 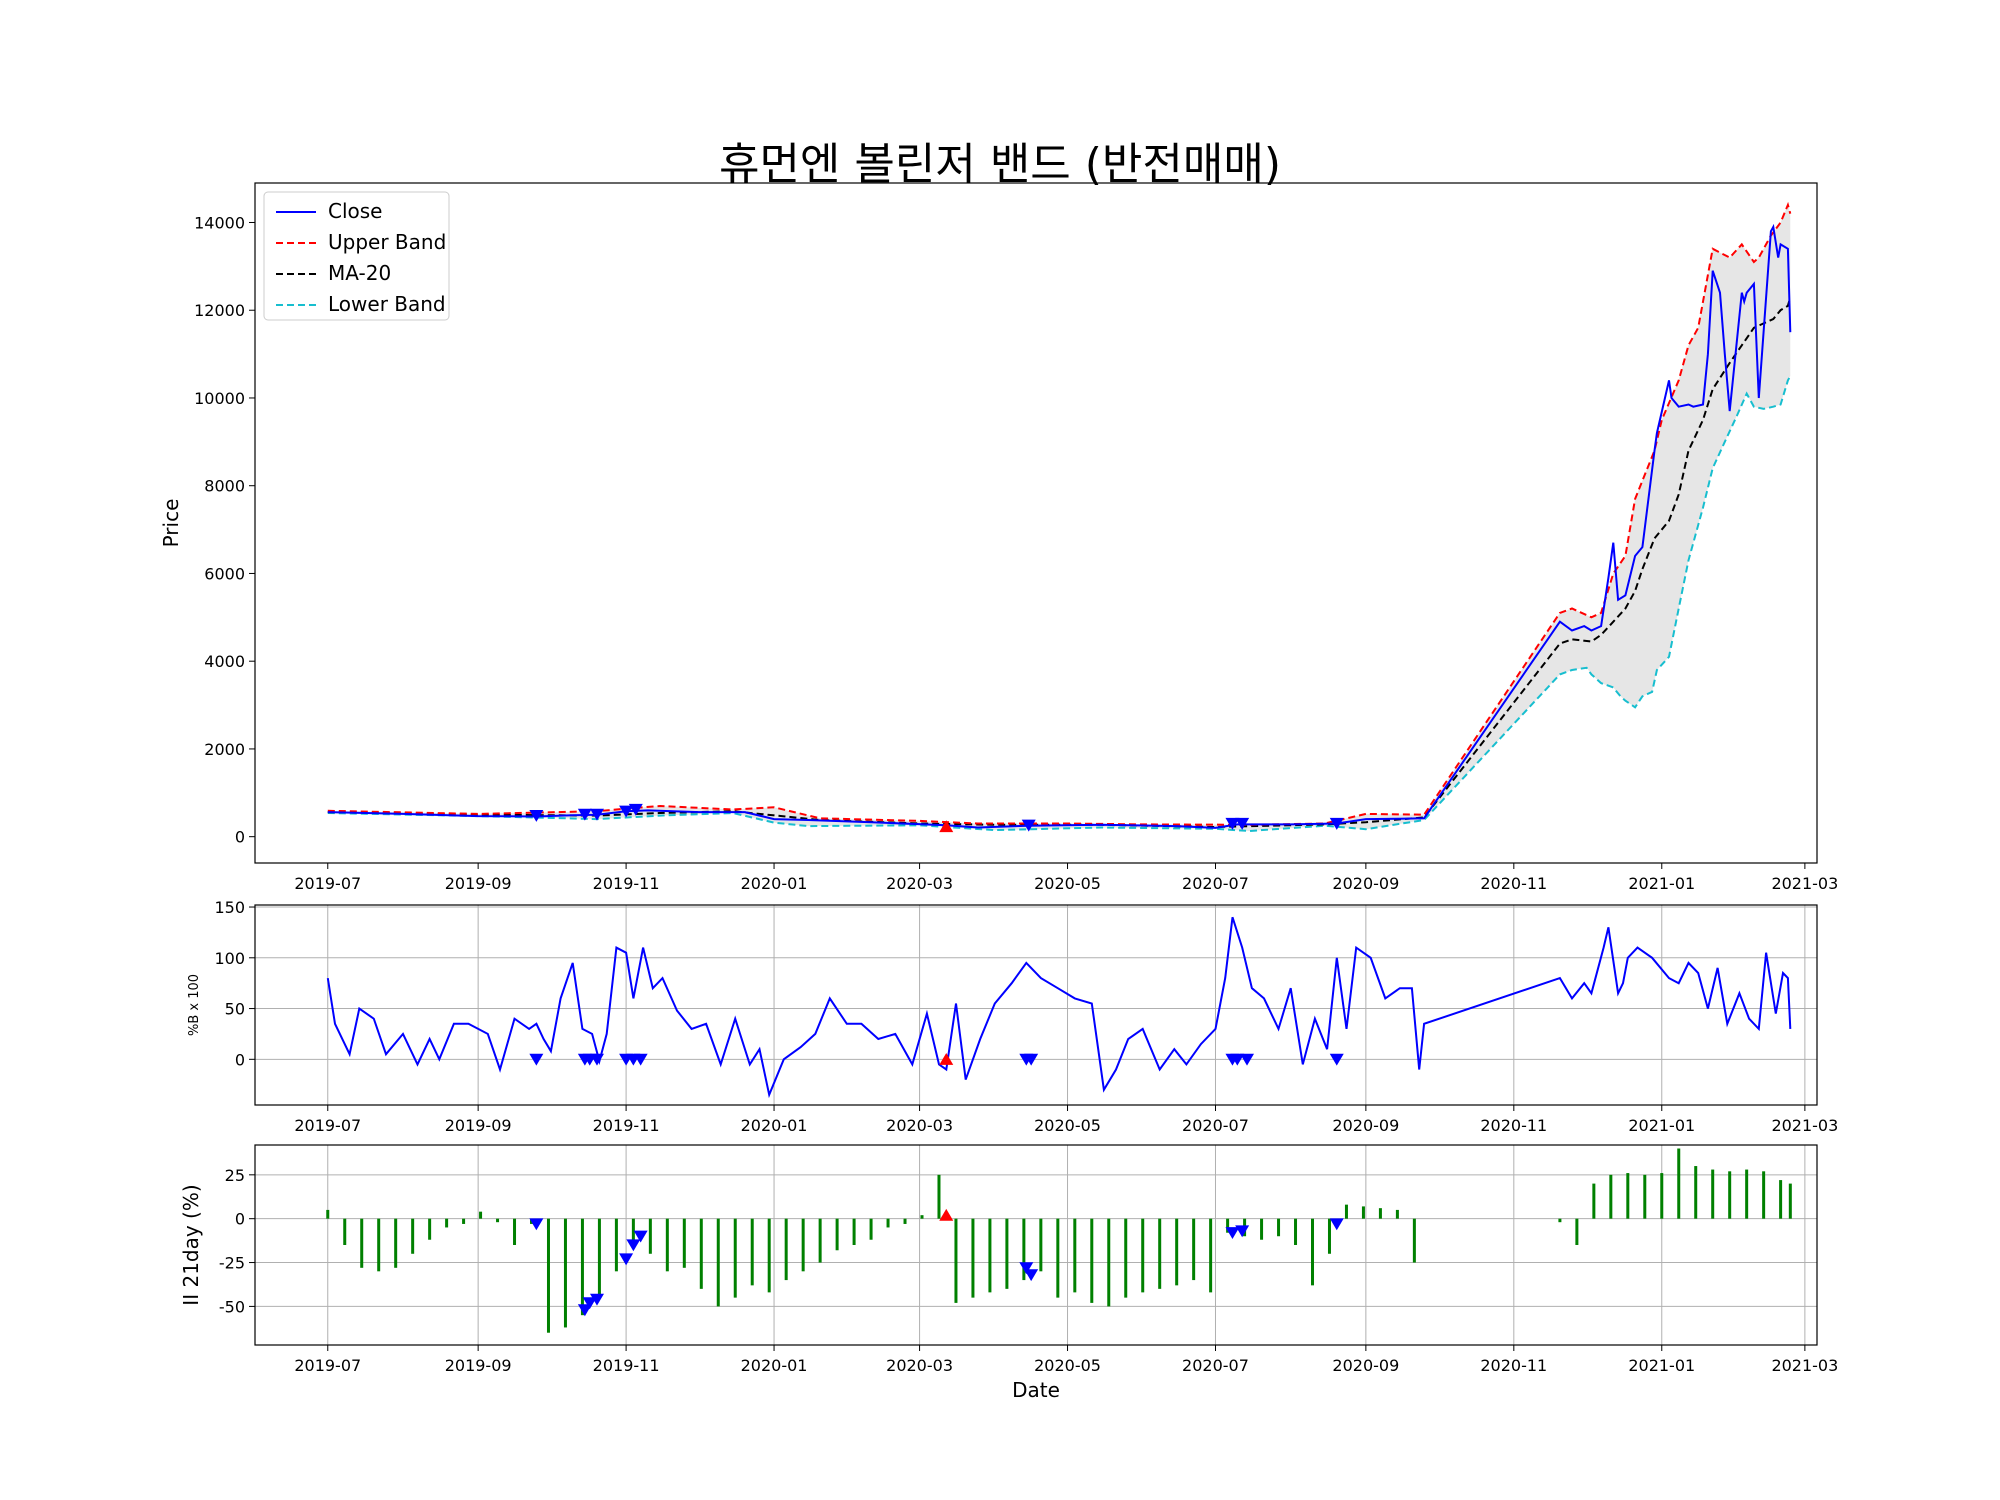 I want to click on legend-label: Lower Band, so click(x=387, y=304).